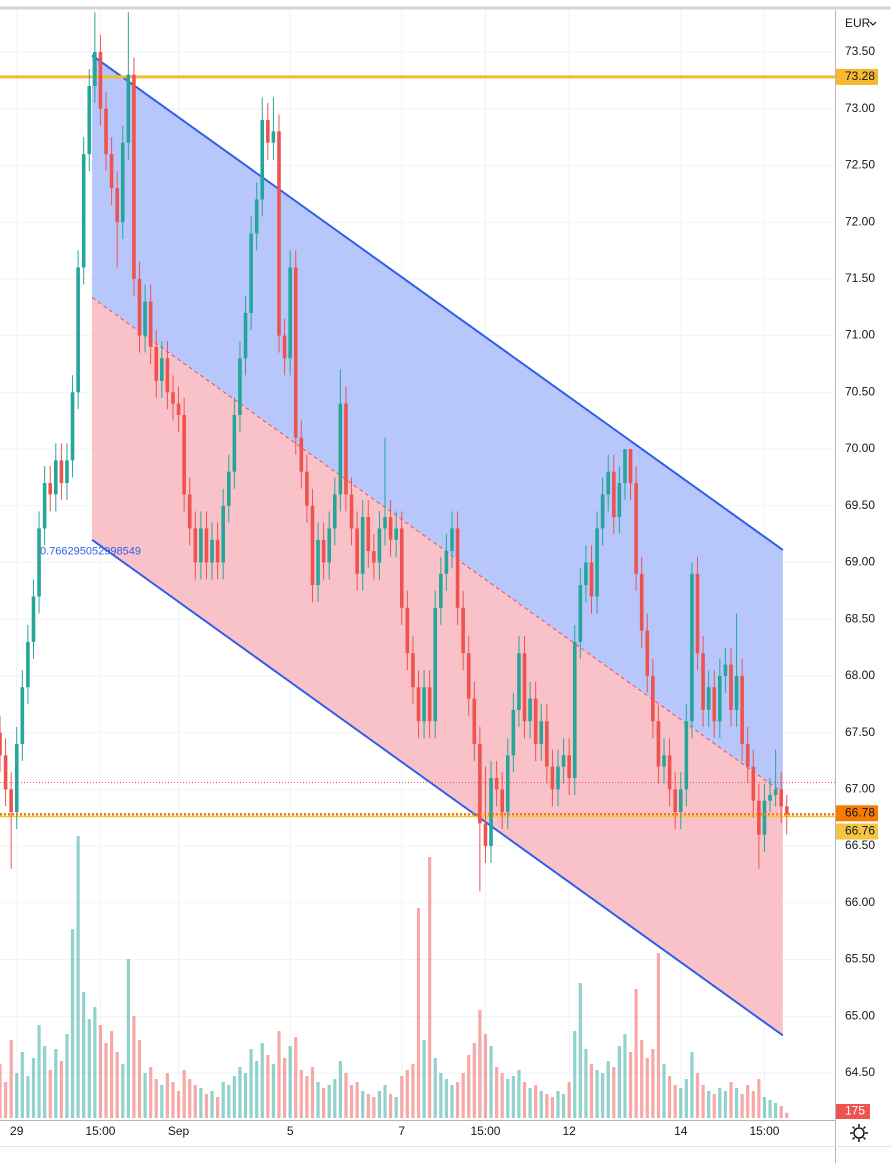  Describe the element at coordinates (858, 23) in the screenshot. I see `currency-label: EUR` at that location.